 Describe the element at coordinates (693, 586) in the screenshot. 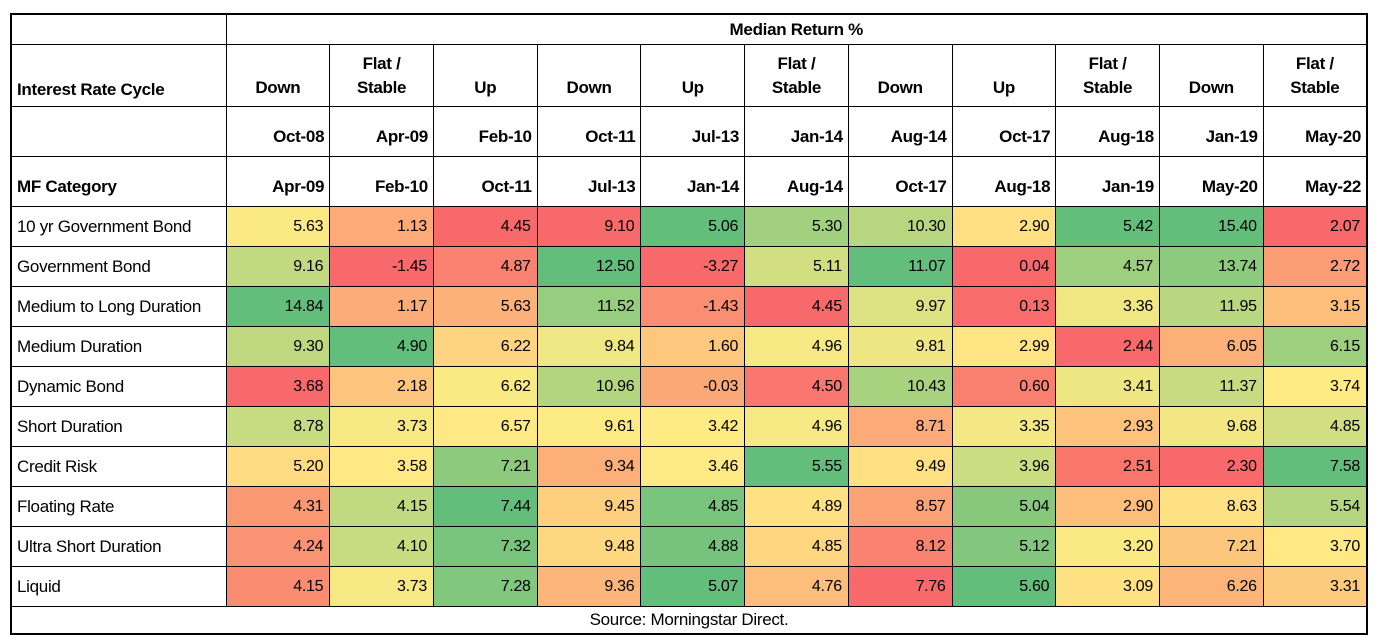

I see `value-cell: 5.07` at that location.